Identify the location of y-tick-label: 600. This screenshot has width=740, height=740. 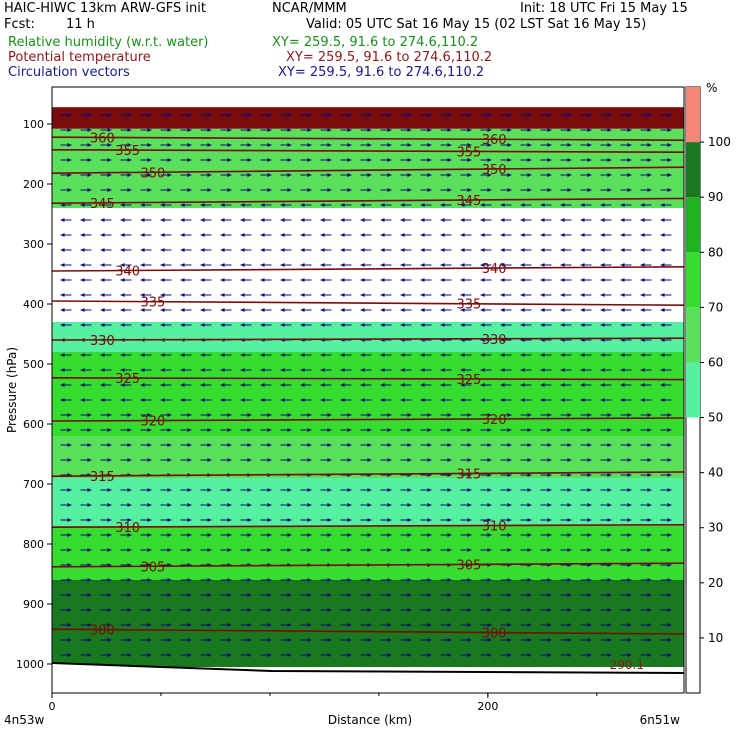
(33, 424).